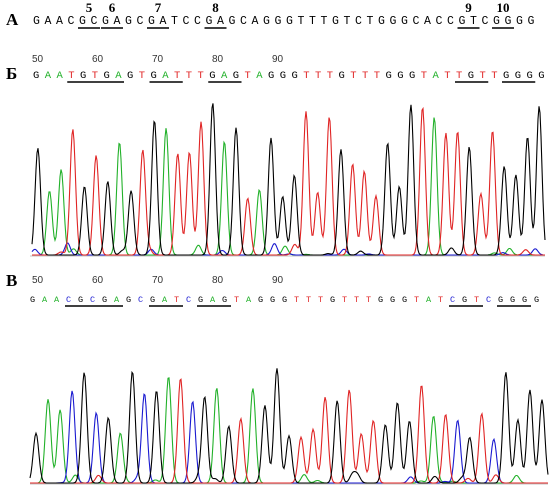 The height and width of the screenshot is (492, 557). What do you see at coordinates (503, 7) in the screenshot?
I see `panel-a-site-number: 10` at bounding box center [503, 7].